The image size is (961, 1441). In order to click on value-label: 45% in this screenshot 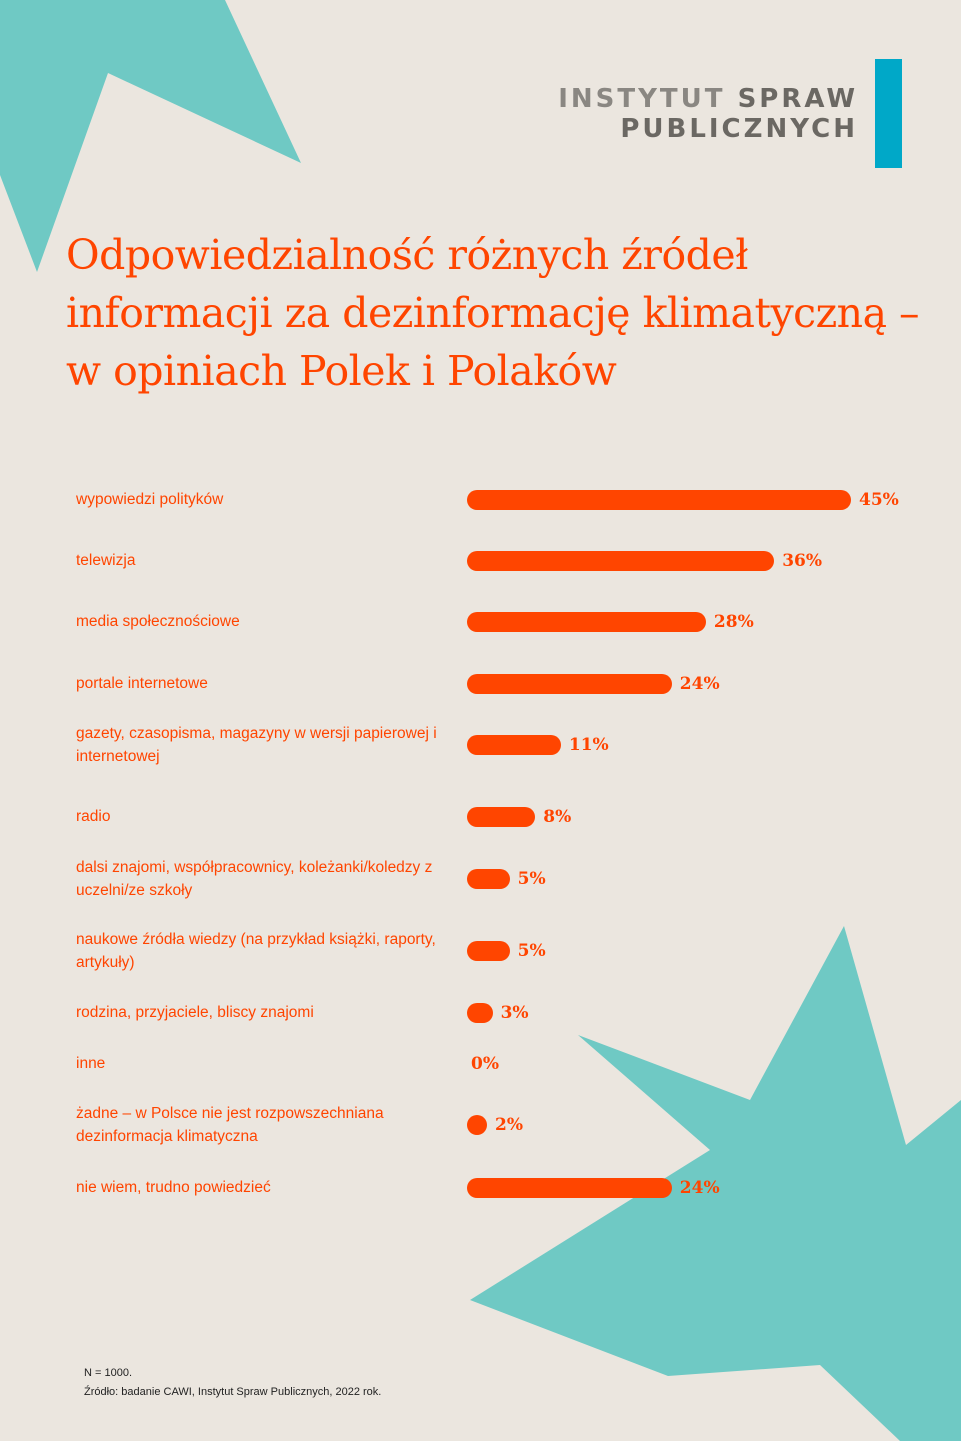, I will do `click(879, 500)`.